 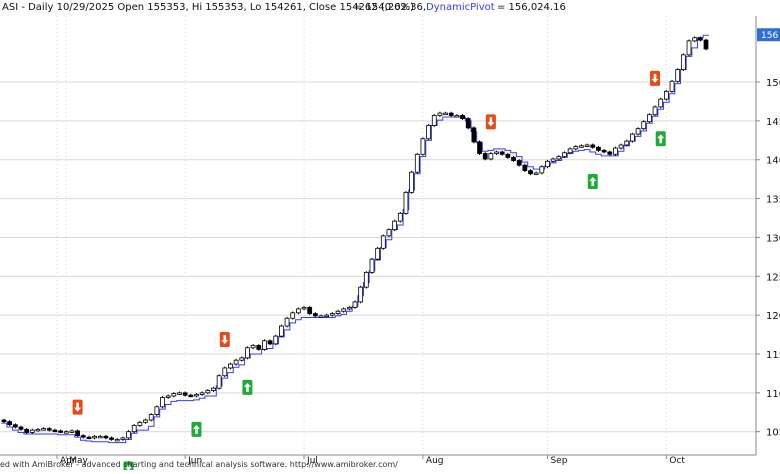 I want to click on header-close-value: = 154,262.36,, so click(x=390, y=7).